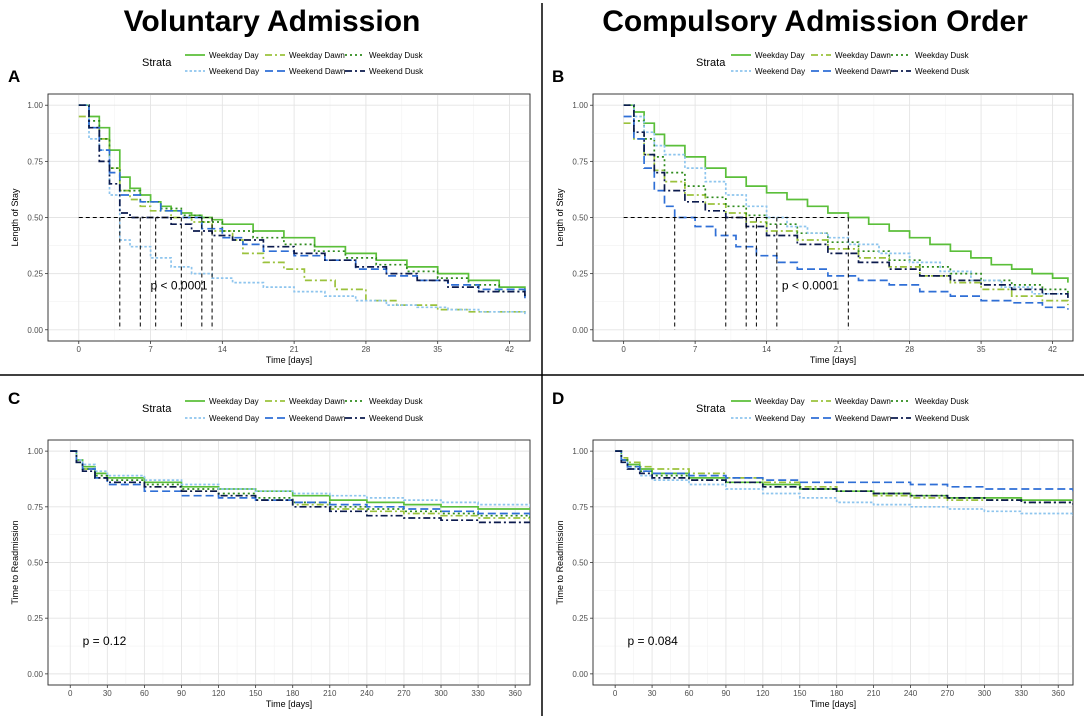 The width and height of the screenshot is (1084, 718). Describe the element at coordinates (509, 349) in the screenshot. I see `x-tick-label: 42` at that location.